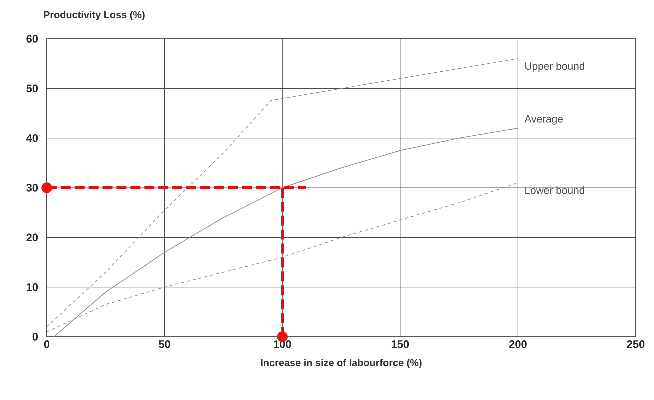  I want to click on y-tick-label: 10, so click(32, 287).